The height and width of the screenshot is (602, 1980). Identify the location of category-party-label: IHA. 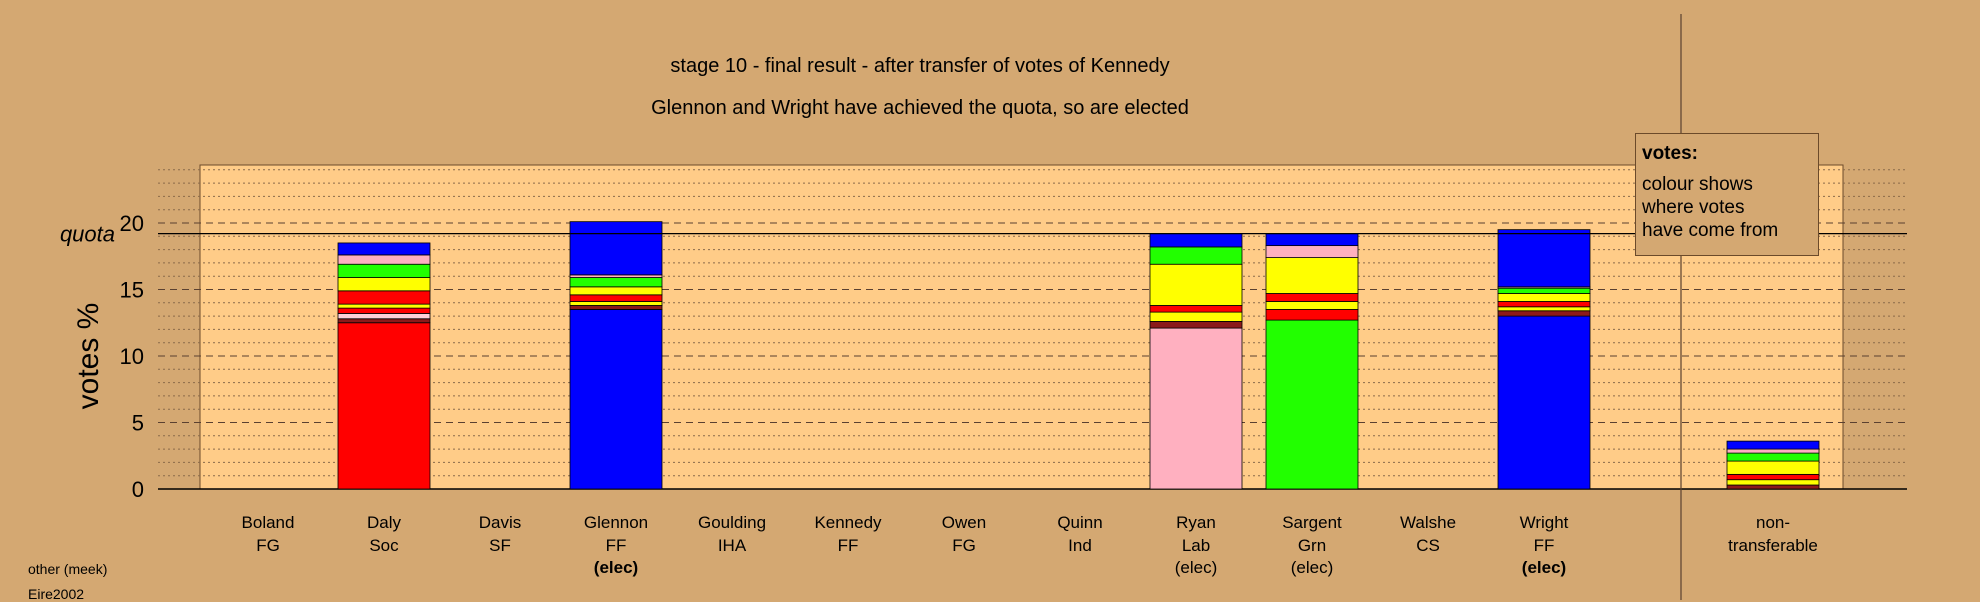
(732, 545).